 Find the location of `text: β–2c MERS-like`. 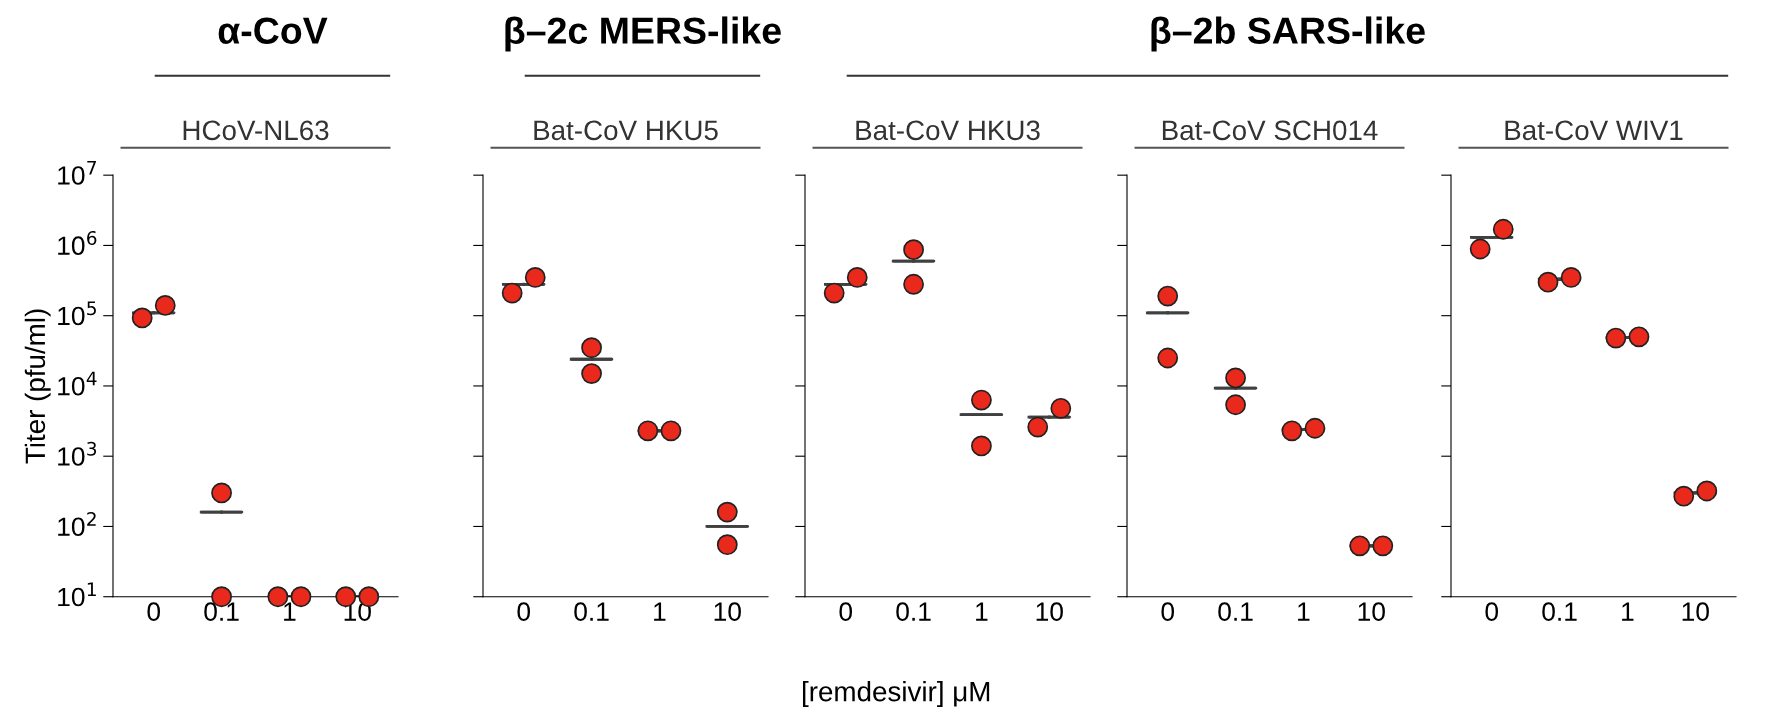

text: β–2c MERS-like is located at coordinates (643, 34).